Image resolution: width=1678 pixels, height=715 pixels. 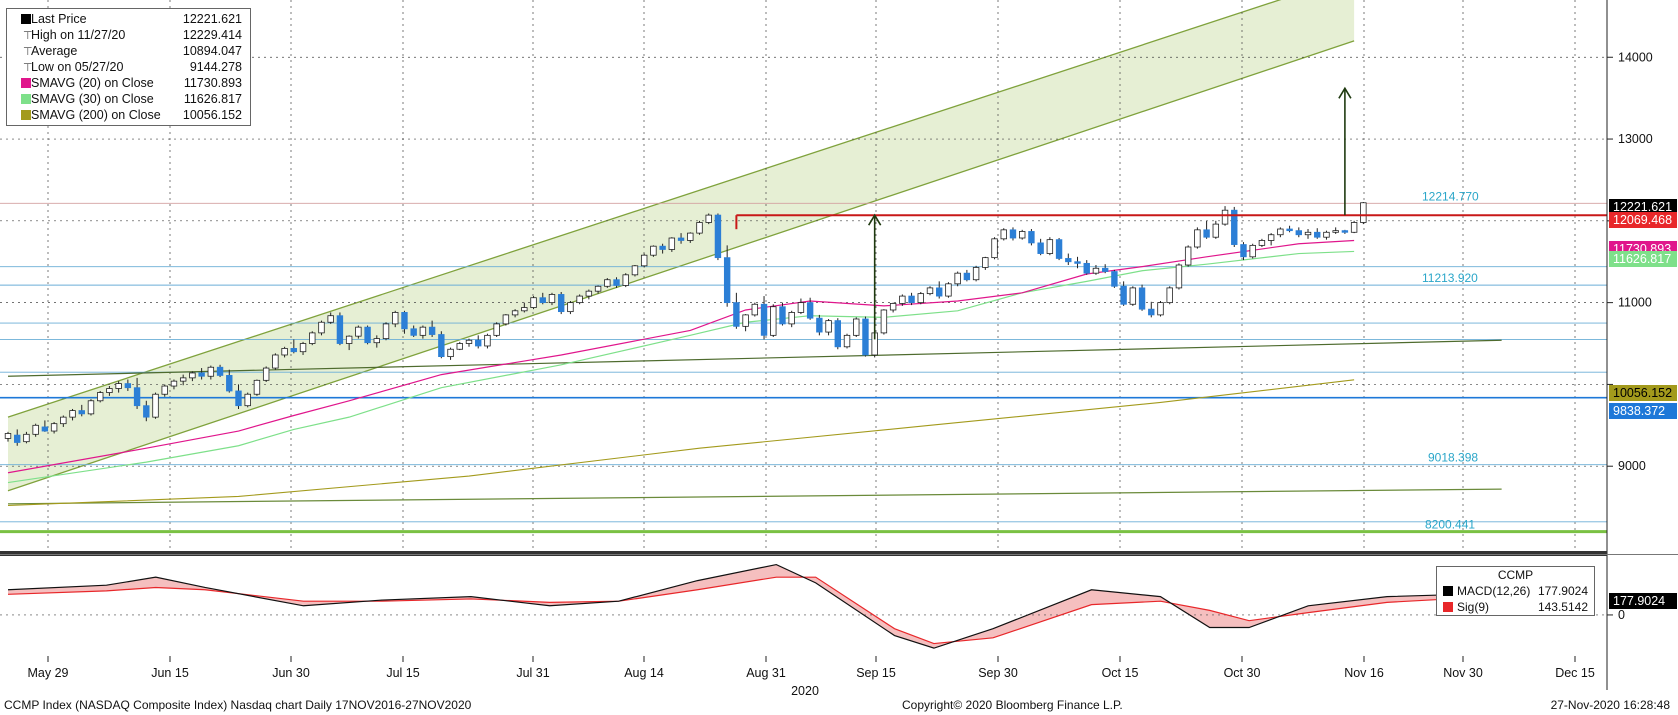 What do you see at coordinates (1345, 92) in the screenshot?
I see `target-arrow-head` at bounding box center [1345, 92].